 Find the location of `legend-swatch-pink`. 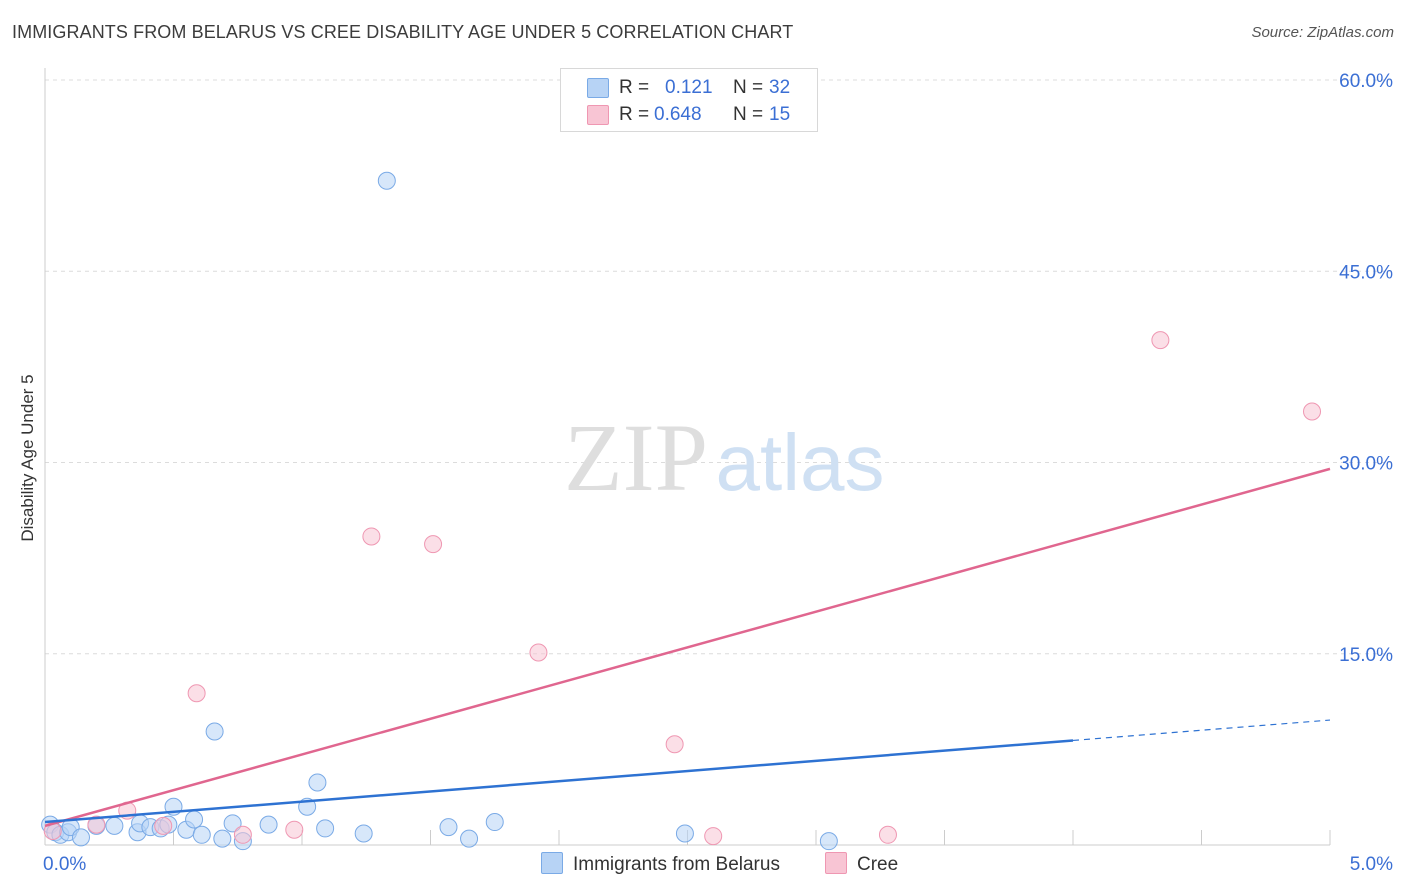

legend-swatch-pink is located at coordinates (598, 115).